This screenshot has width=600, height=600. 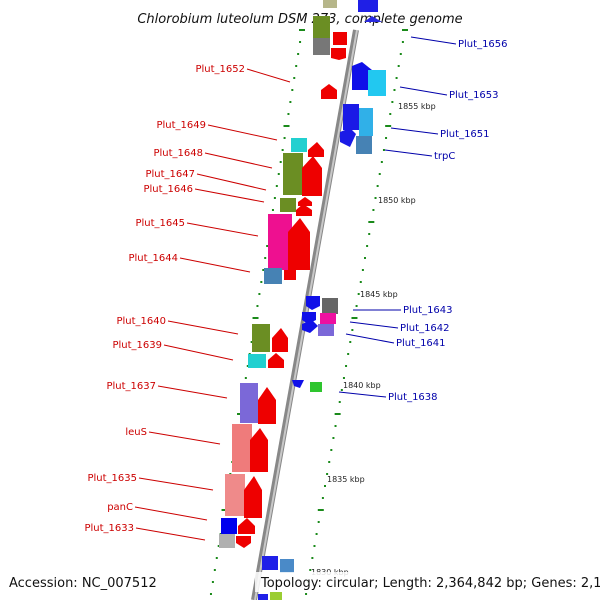 I want to click on gene-label: Plut_1647, so click(x=170, y=174).